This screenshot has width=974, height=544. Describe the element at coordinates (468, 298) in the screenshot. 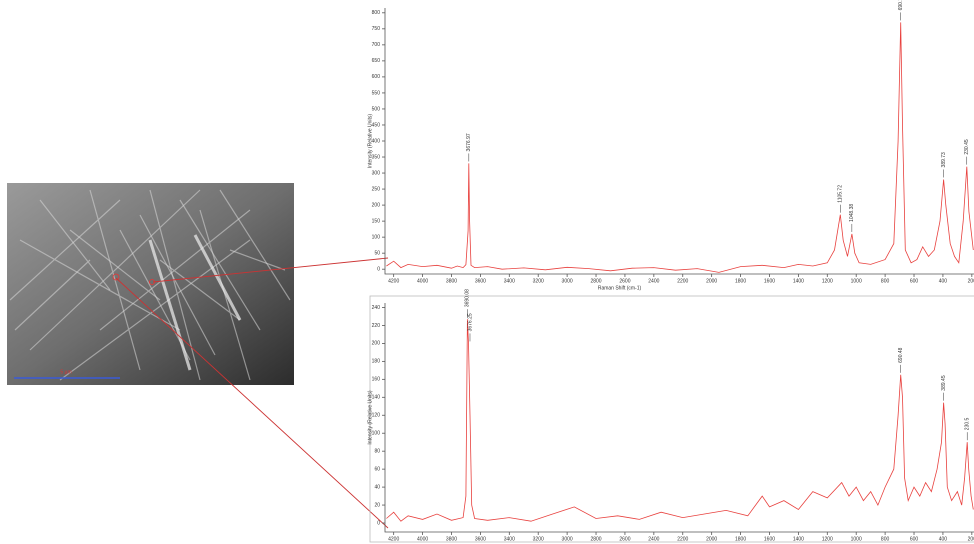

I see `peak-label: 3690.08` at that location.